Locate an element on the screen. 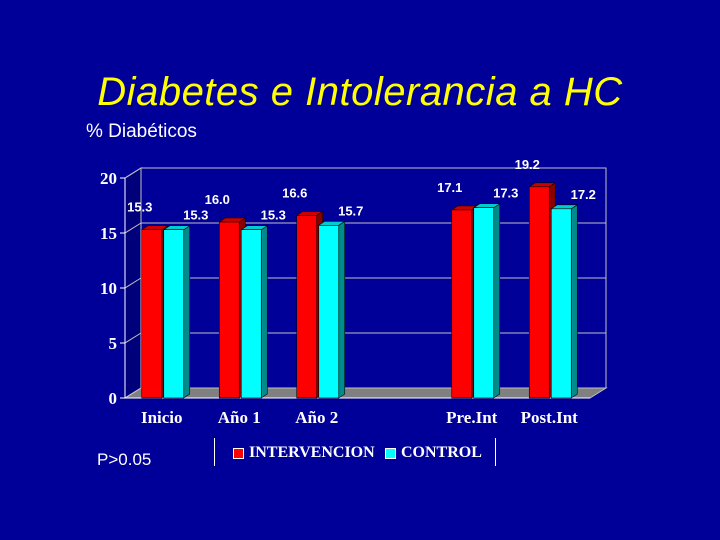  legend-item-control: CONTROL is located at coordinates (433, 453).